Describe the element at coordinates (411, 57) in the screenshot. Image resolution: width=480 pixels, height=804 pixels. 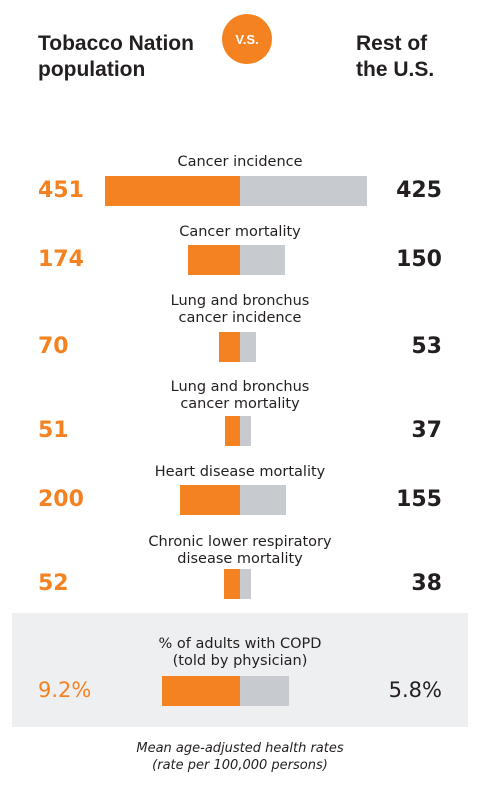
I see `right-column-header: Rest of the U.S.` at that location.